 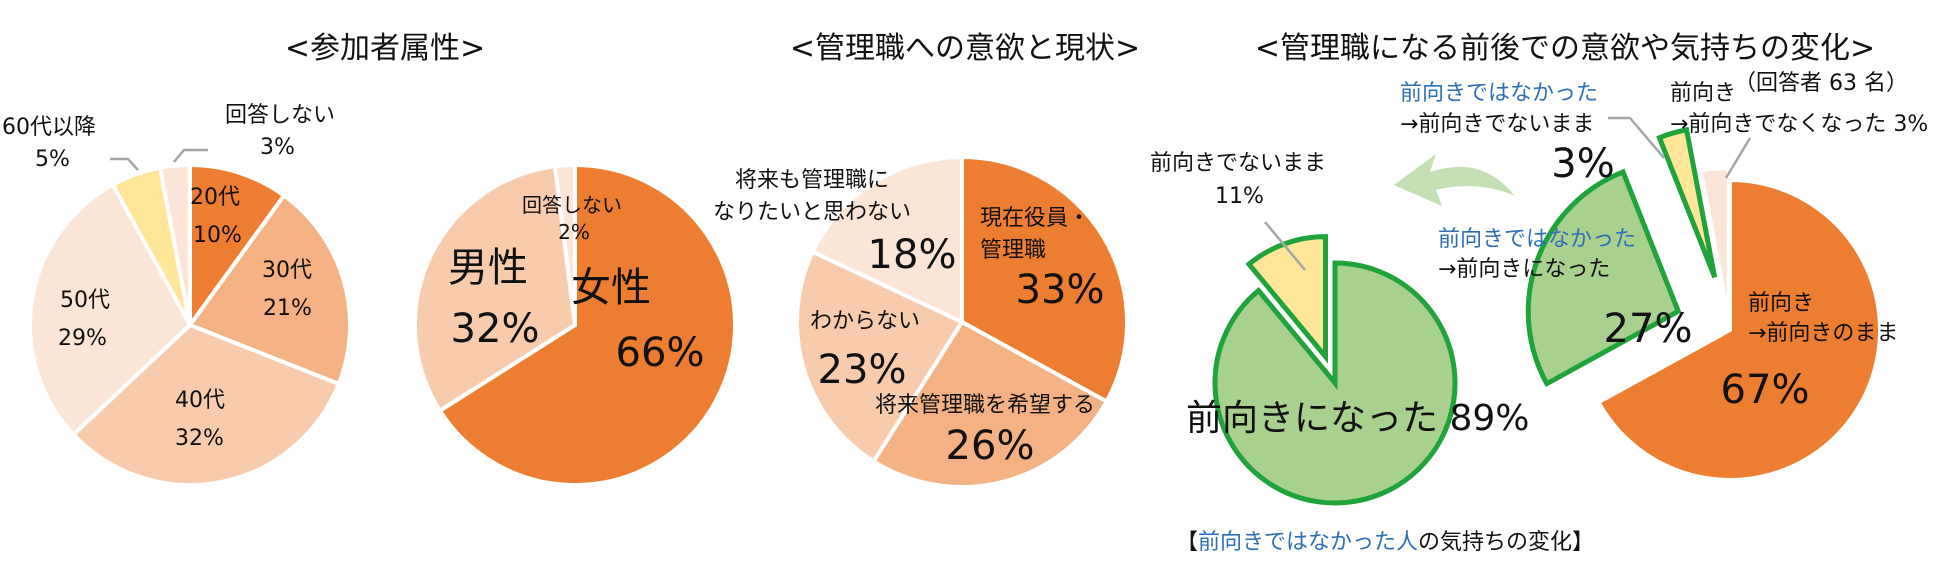 What do you see at coordinates (1738, 158) in the screenshot?
I see `leader-lost` at bounding box center [1738, 158].